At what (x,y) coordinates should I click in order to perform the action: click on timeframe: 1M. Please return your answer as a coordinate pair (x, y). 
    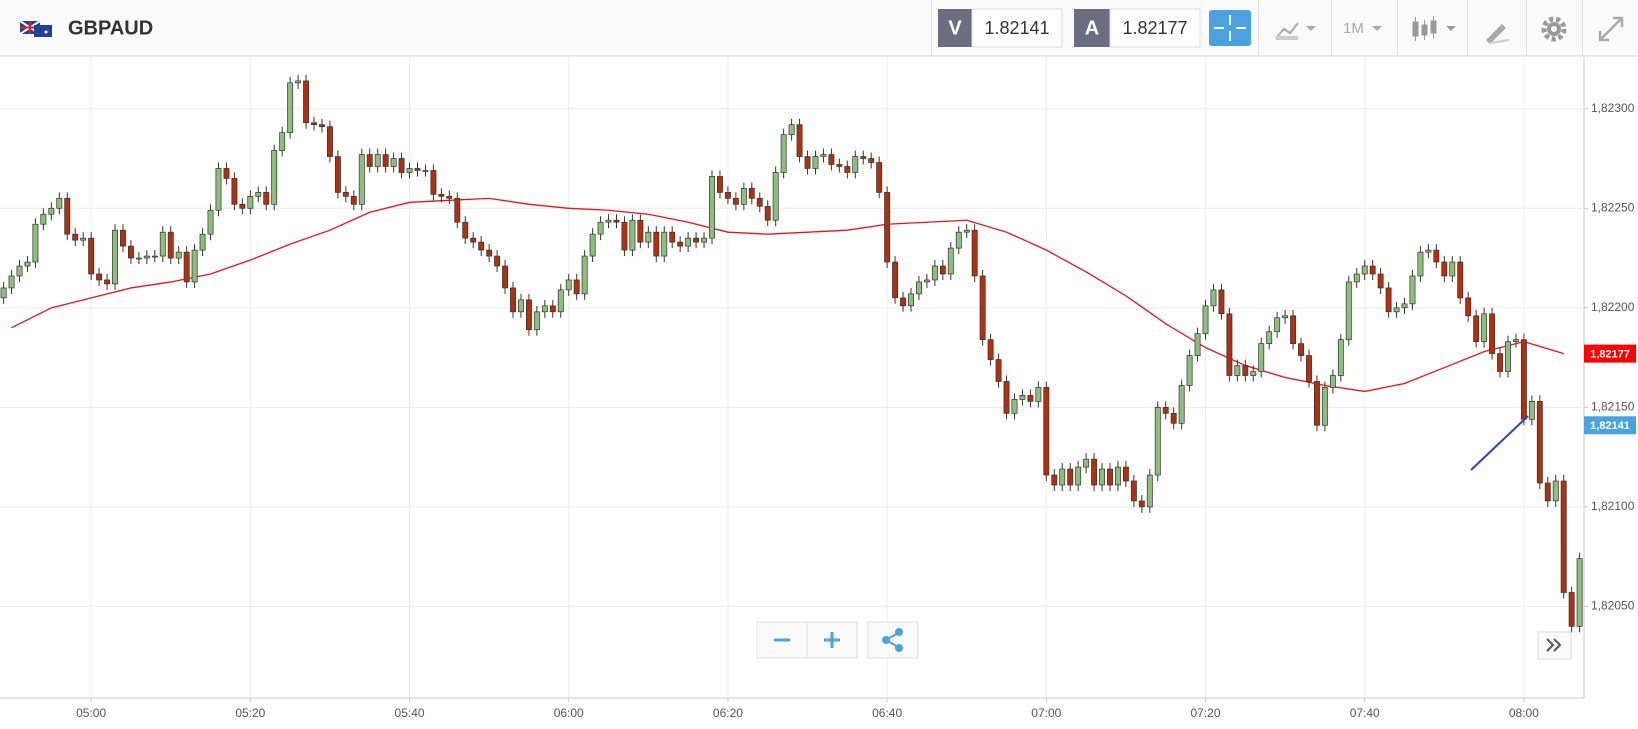
    Looking at the image, I should click on (1353, 28).